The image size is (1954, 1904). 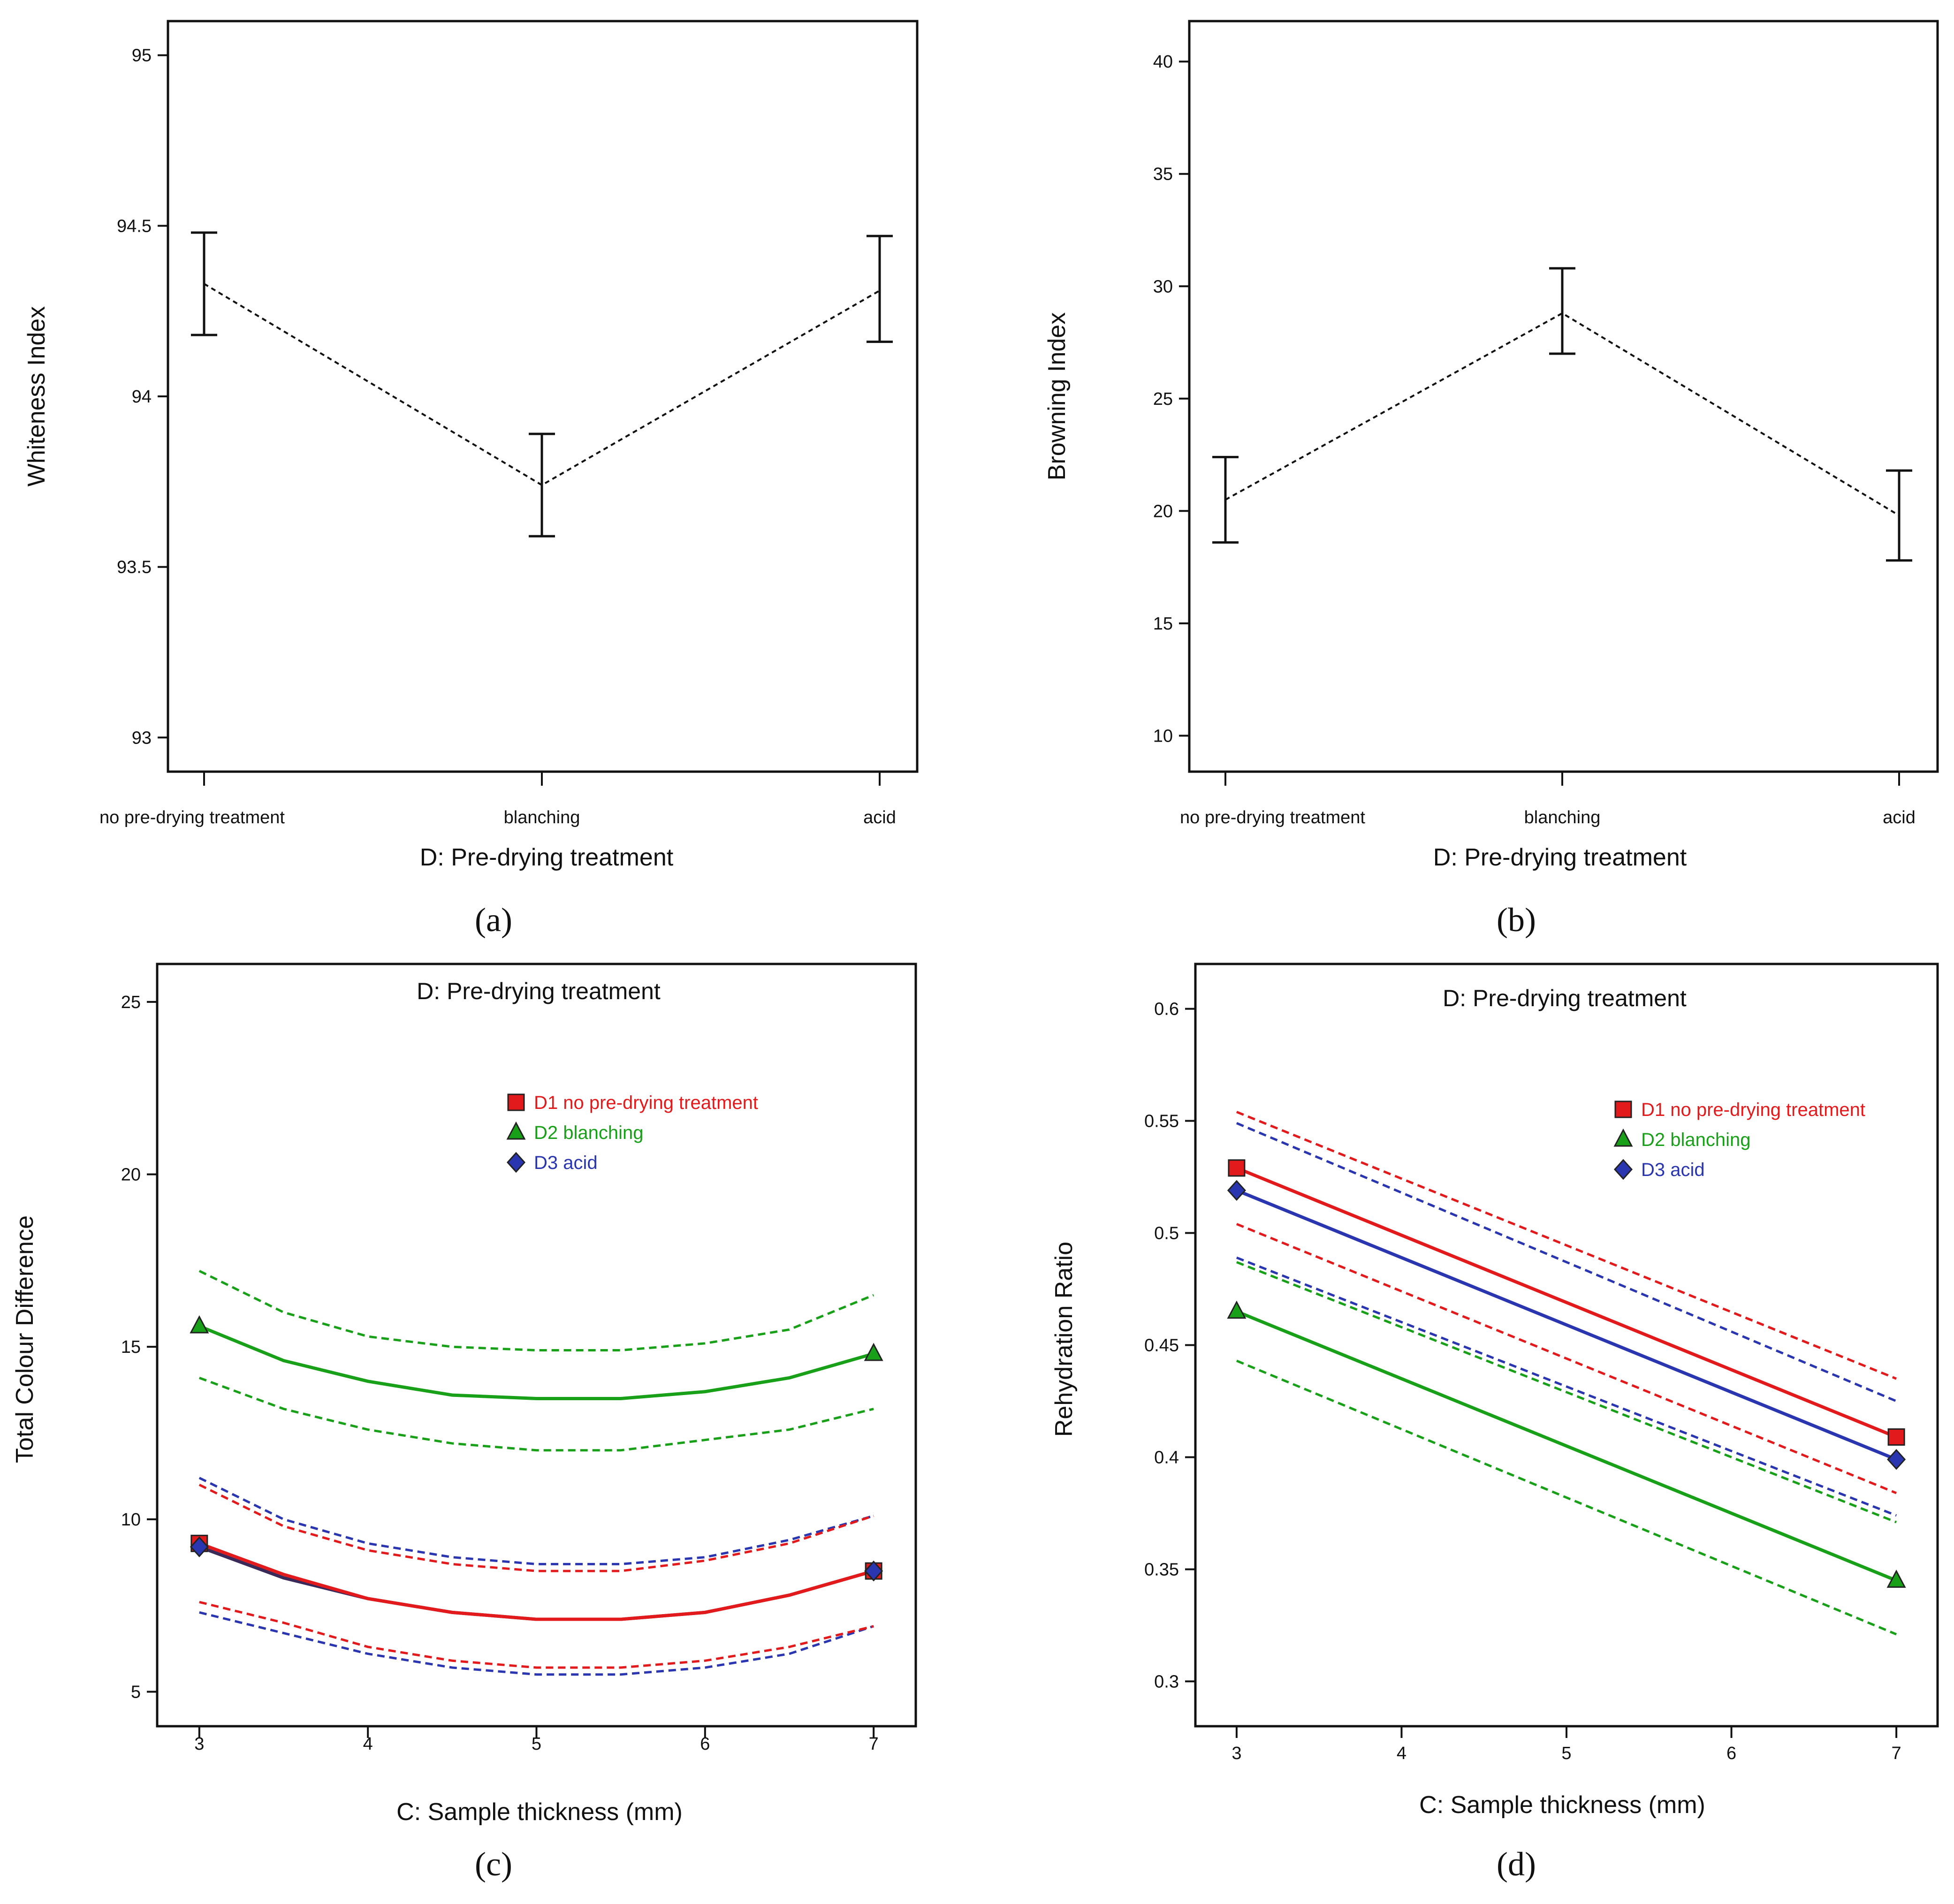 What do you see at coordinates (1516, 920) in the screenshot?
I see `panel-caption-b: (b)` at bounding box center [1516, 920].